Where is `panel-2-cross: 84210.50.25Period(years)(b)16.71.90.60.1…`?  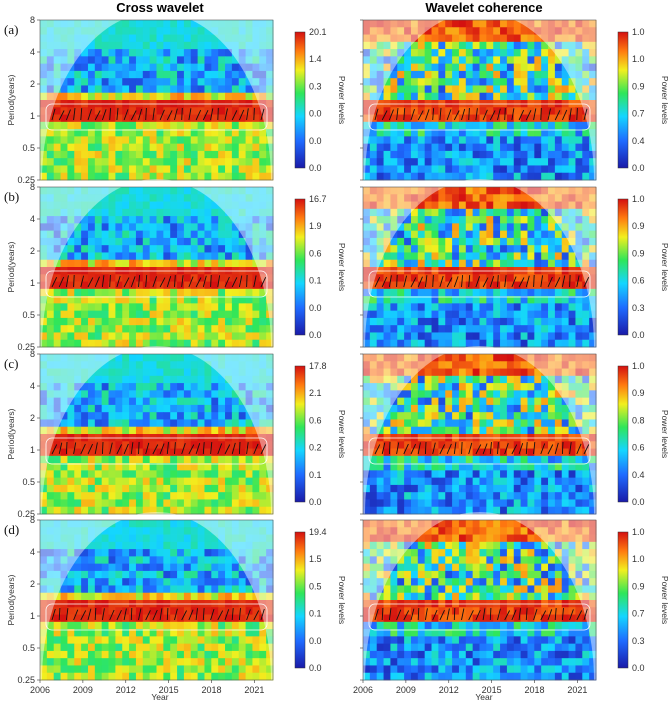 panel-2-cross: 84210.50.25Period(years)(b)16.71.90.60.1… is located at coordinates (175, 265).